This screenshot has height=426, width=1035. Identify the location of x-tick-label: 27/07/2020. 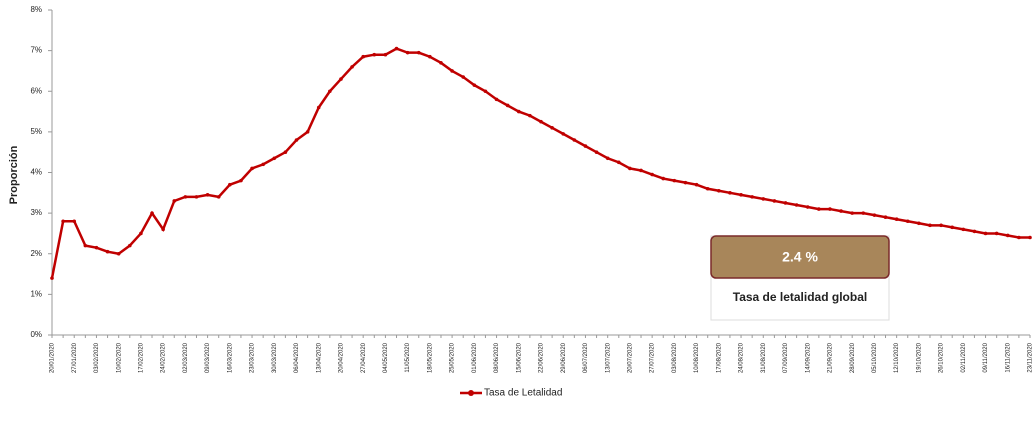
(653, 357).